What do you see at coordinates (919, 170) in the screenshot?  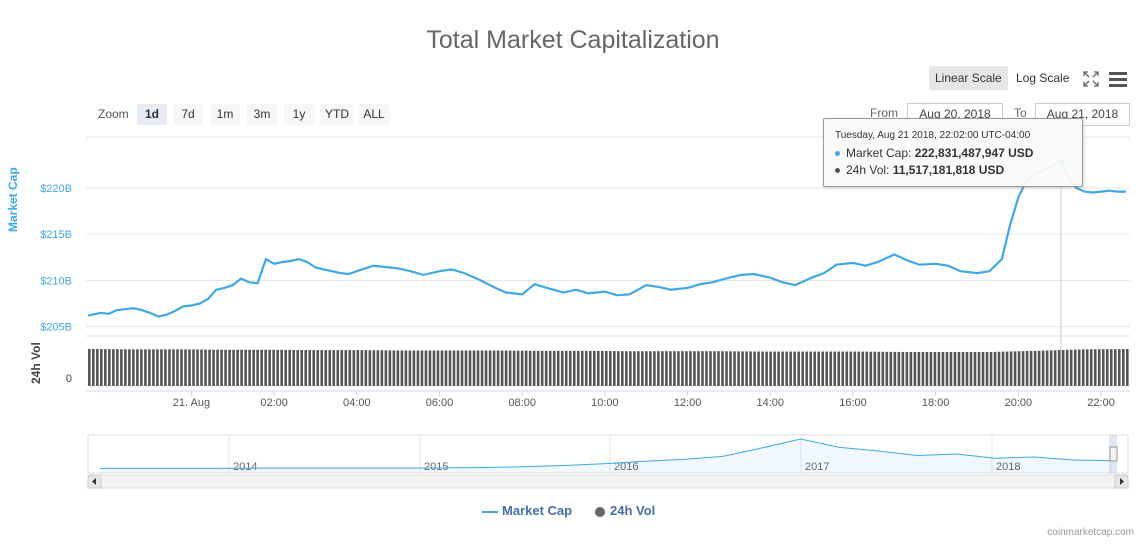 I see `tooltip-volume: 24h Vol: 11,517,181,818 USD` at bounding box center [919, 170].